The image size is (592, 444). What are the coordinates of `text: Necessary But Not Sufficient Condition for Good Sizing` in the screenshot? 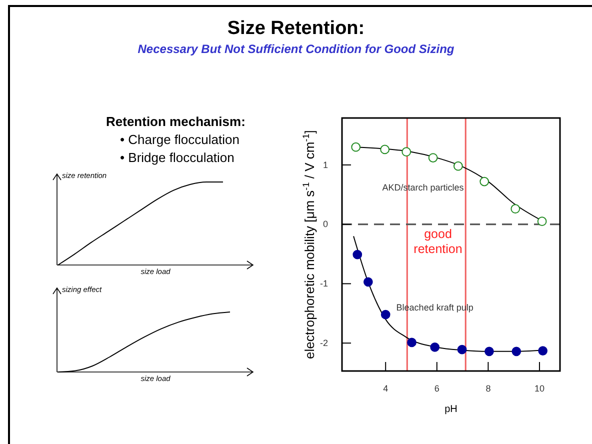 It's located at (296, 49).